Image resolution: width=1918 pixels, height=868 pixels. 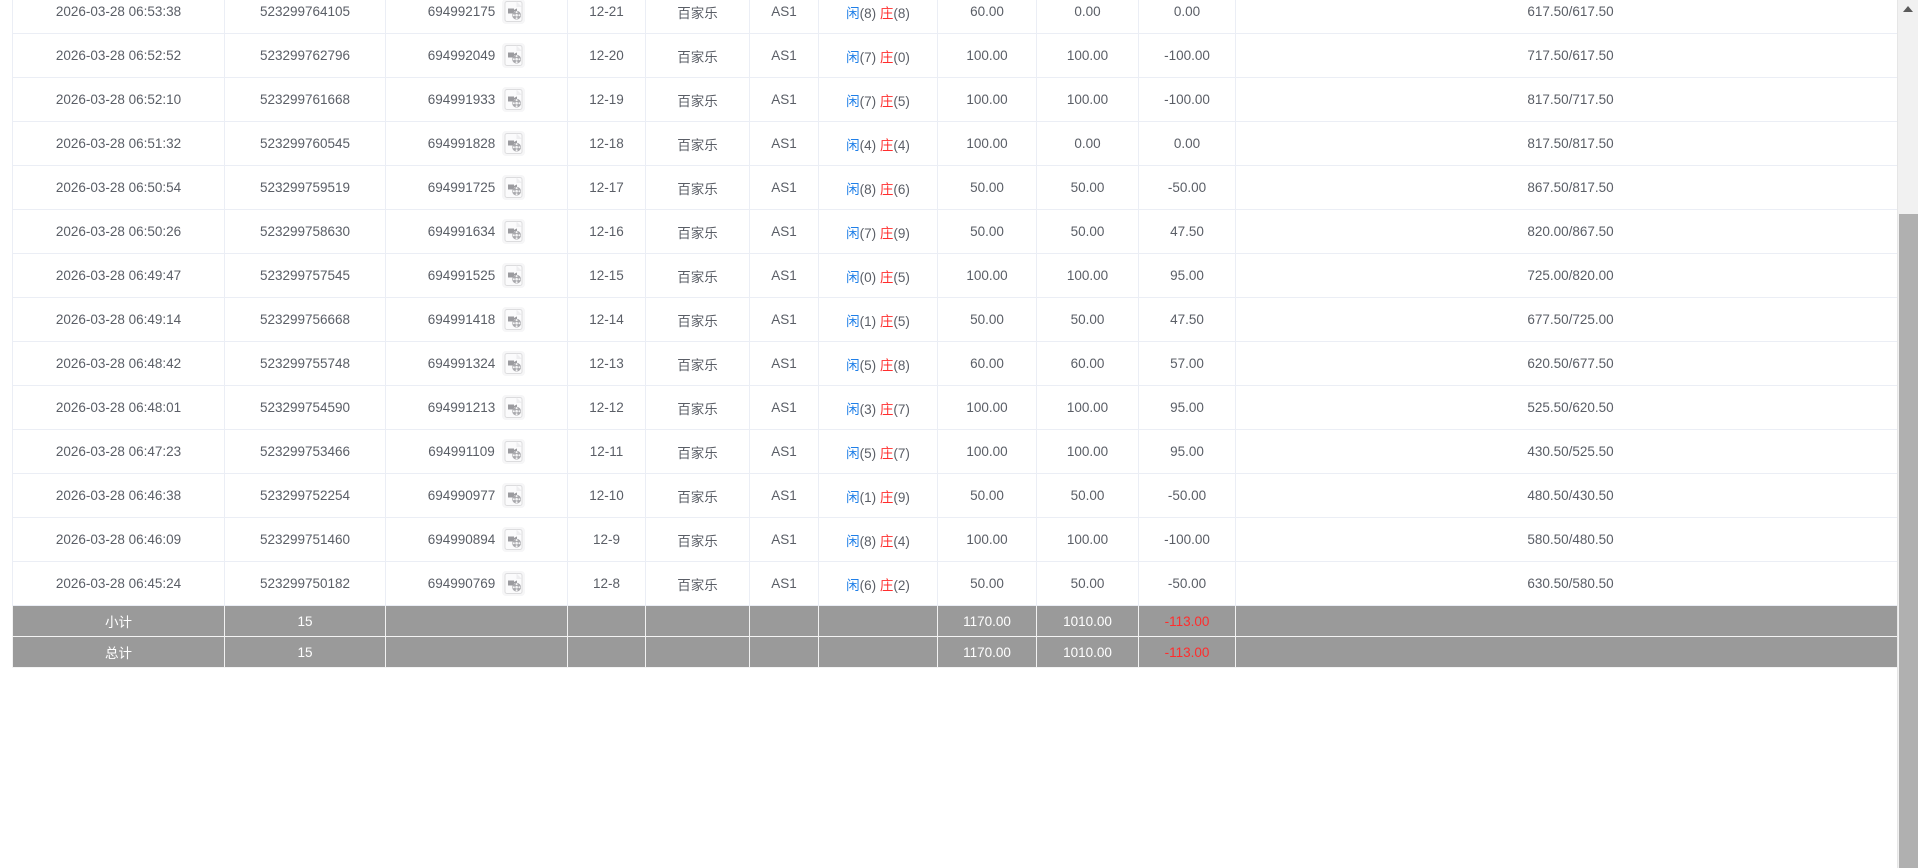 What do you see at coordinates (1566, 143) in the screenshot?
I see `cell-balance: 817.50/817.50` at bounding box center [1566, 143].